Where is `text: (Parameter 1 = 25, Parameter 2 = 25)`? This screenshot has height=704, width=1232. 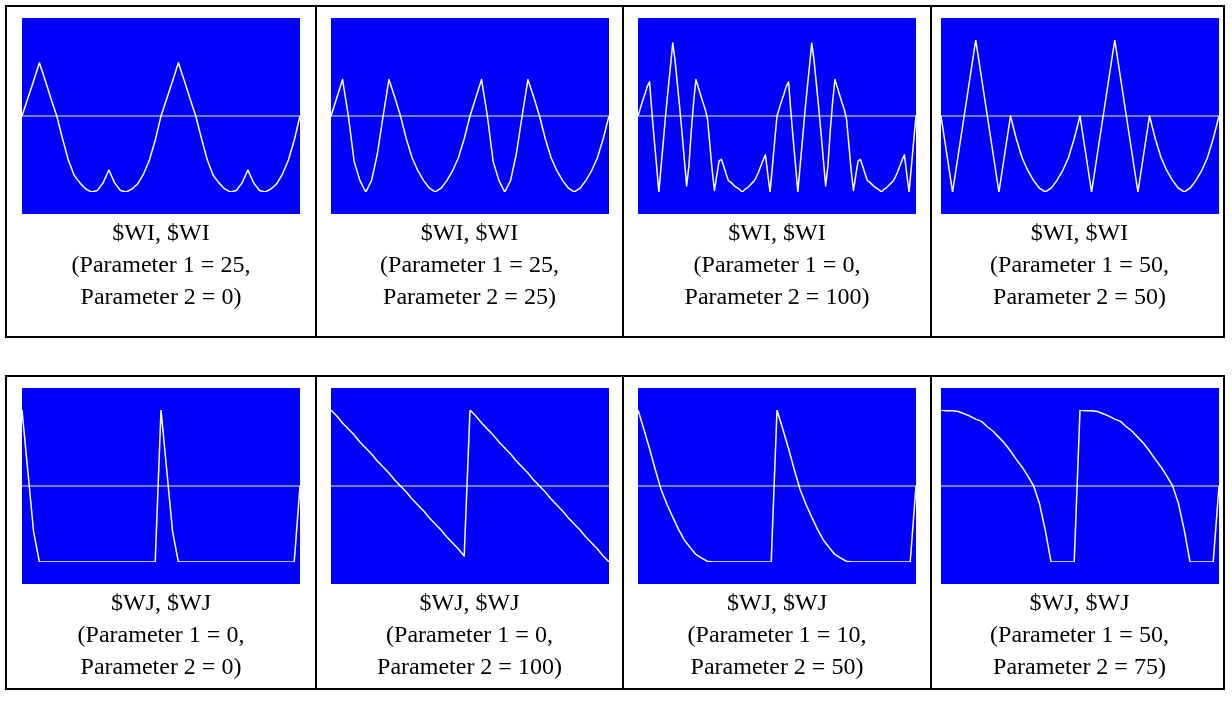
text: (Parameter 1 = 25, Parameter 2 = 25) is located at coordinates (469, 280).